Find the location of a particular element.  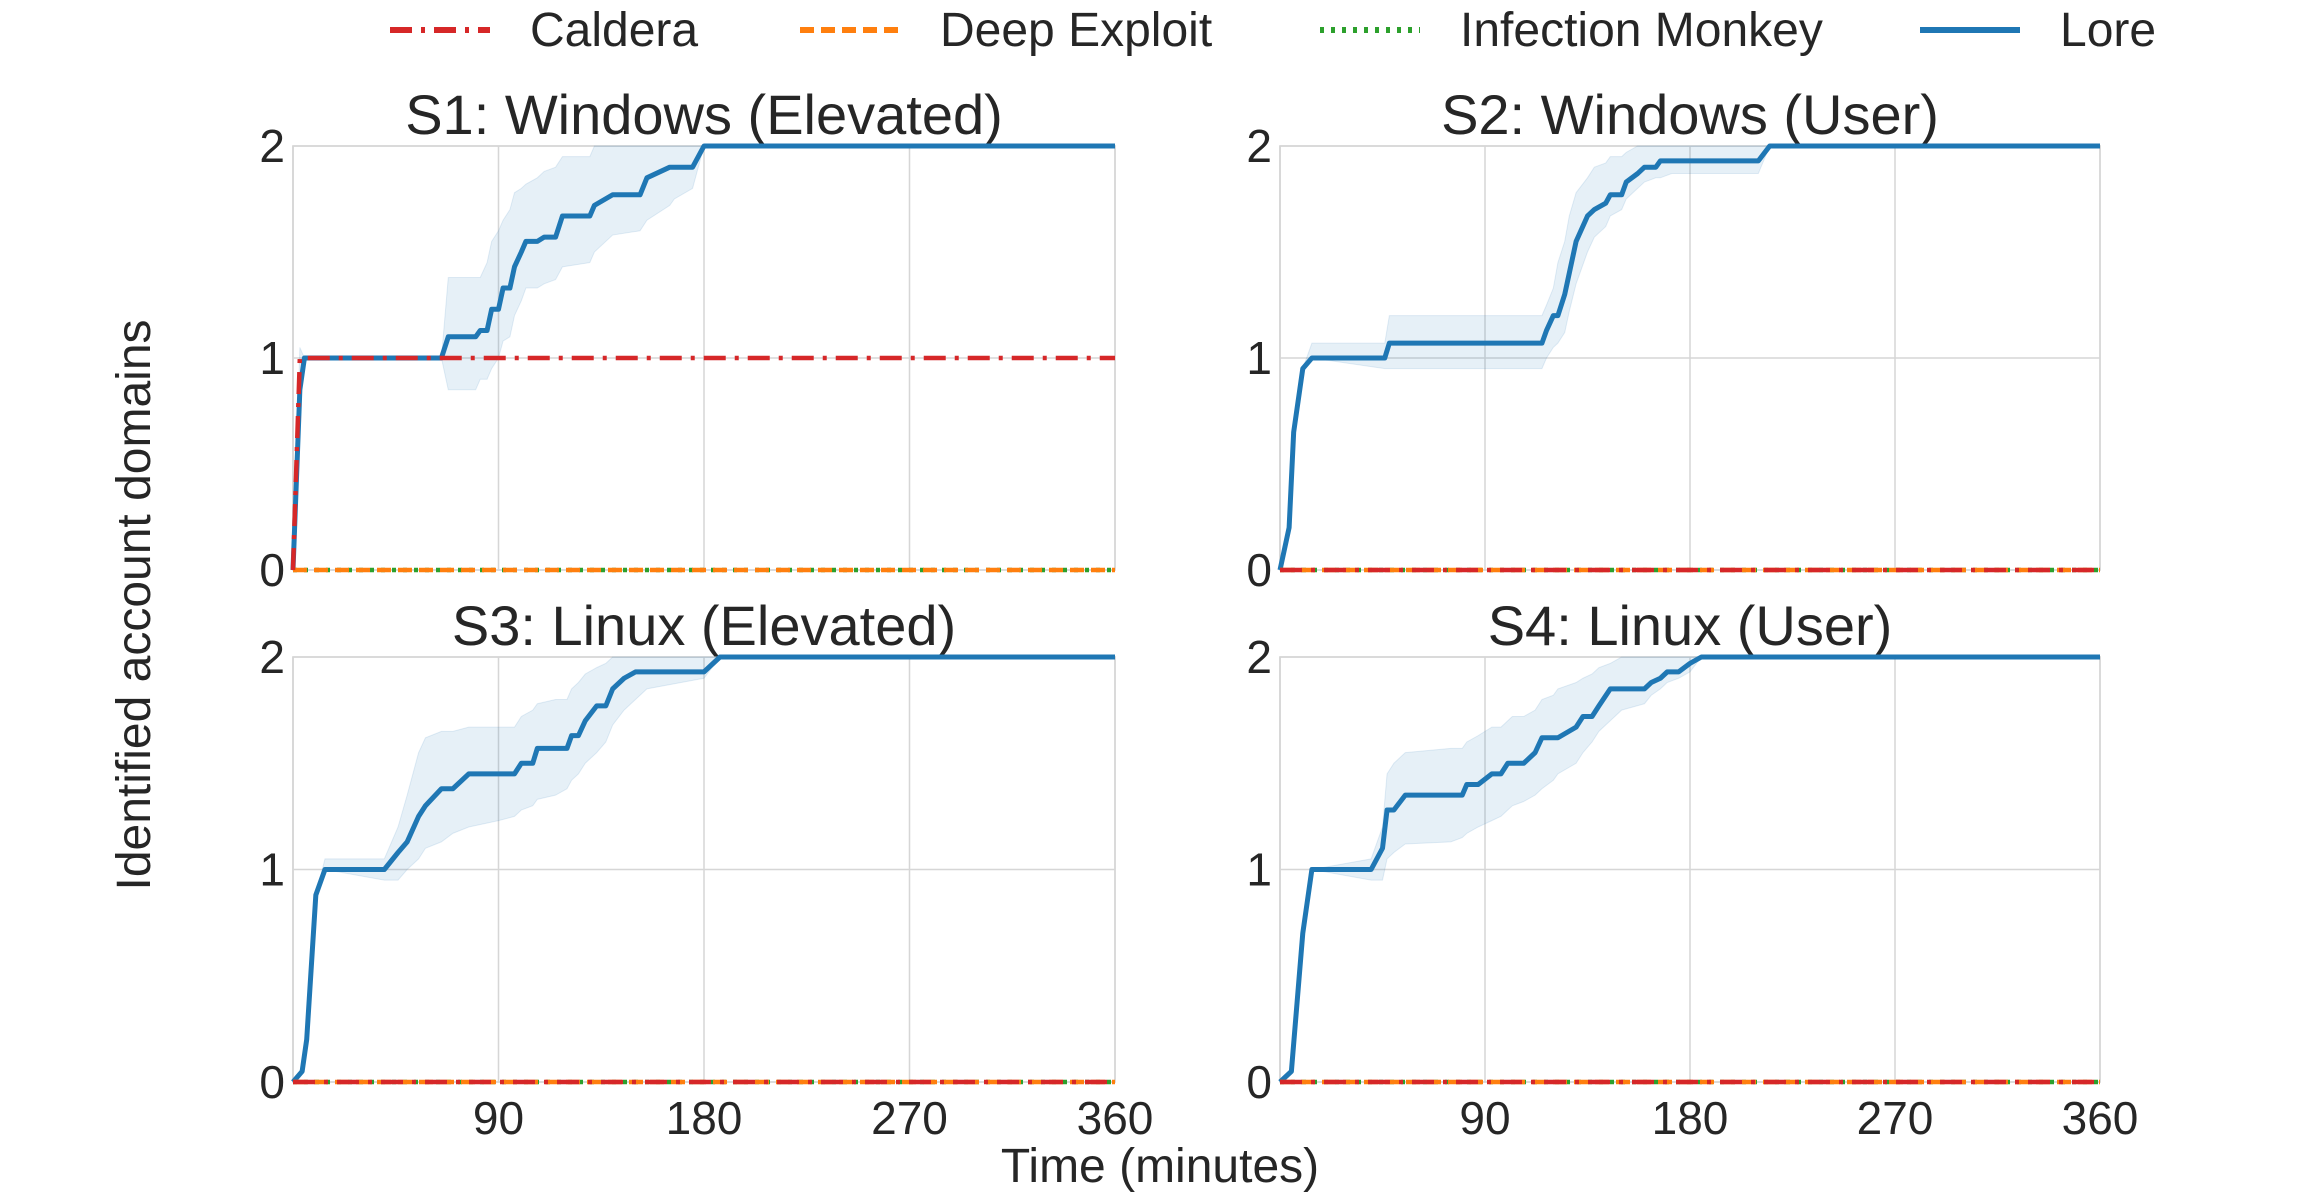

panel-title: S3: Linux (Elevated) is located at coordinates (704, 625).